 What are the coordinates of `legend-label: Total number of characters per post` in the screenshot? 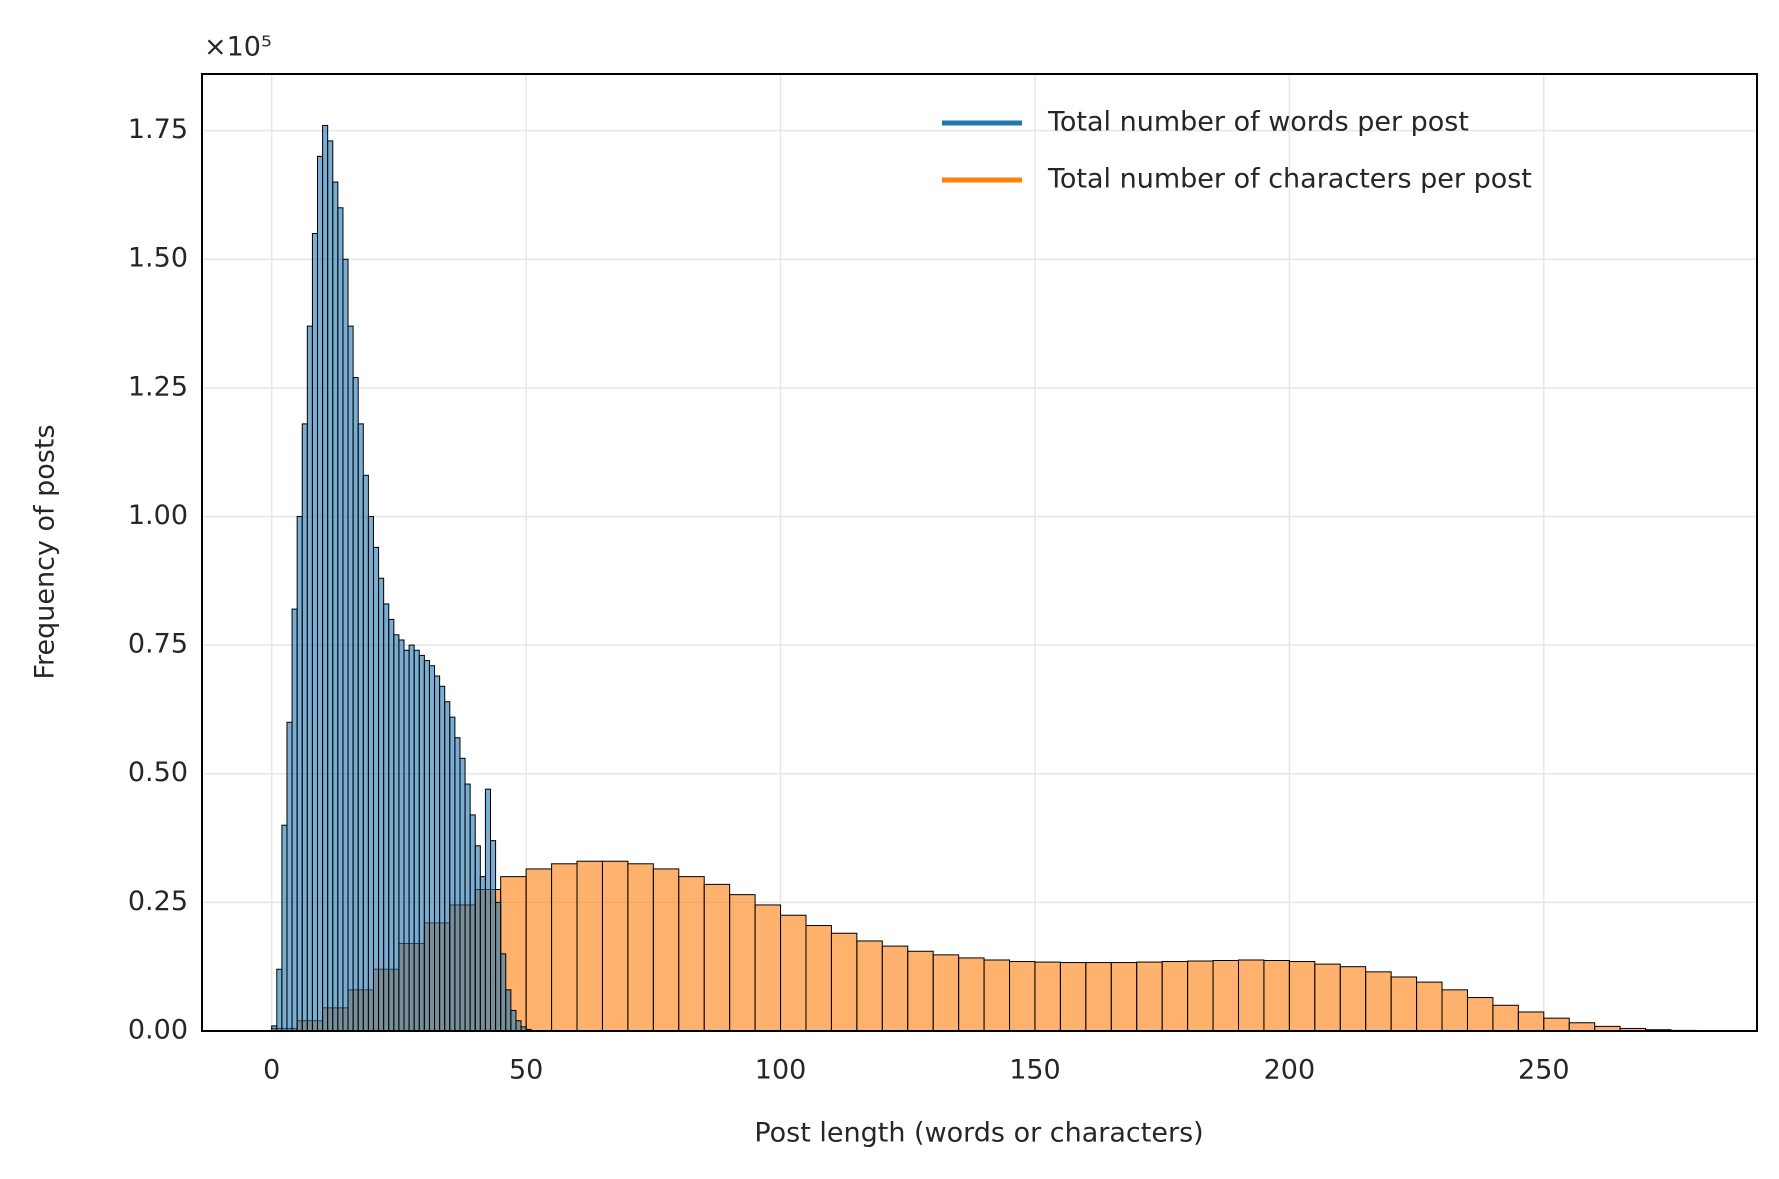 It's located at (1289, 179).